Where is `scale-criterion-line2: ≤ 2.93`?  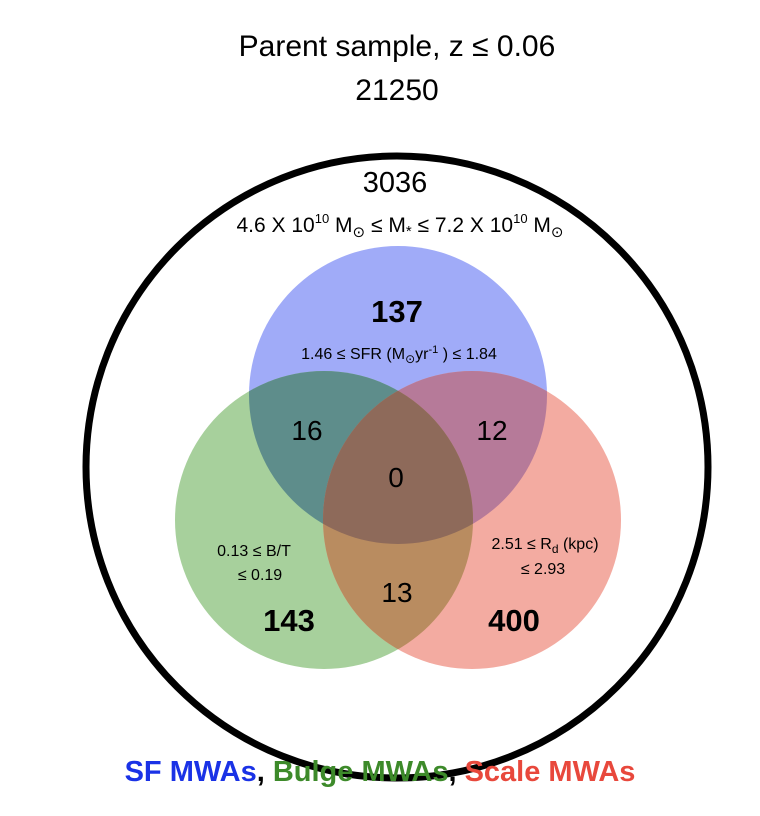
scale-criterion-line2: ≤ 2.93 is located at coordinates (543, 569).